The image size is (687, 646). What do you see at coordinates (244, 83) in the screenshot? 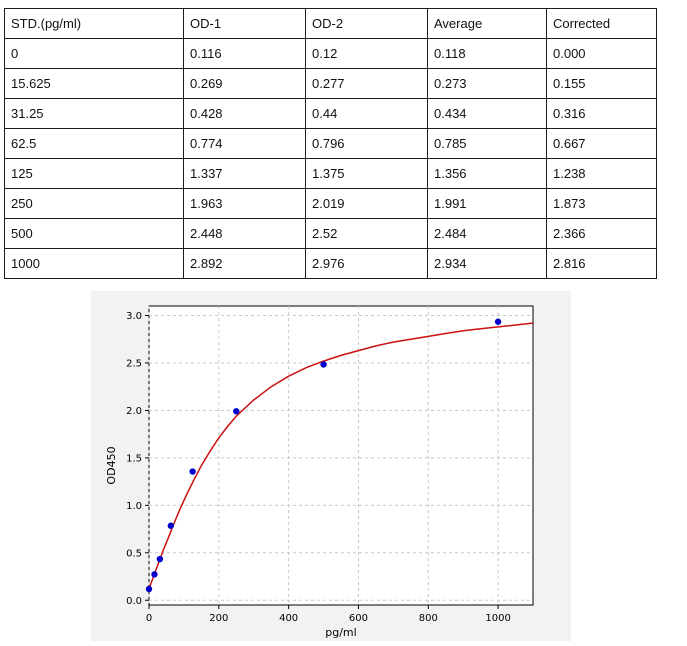
I see `table-cell: 0.269` at bounding box center [244, 83].